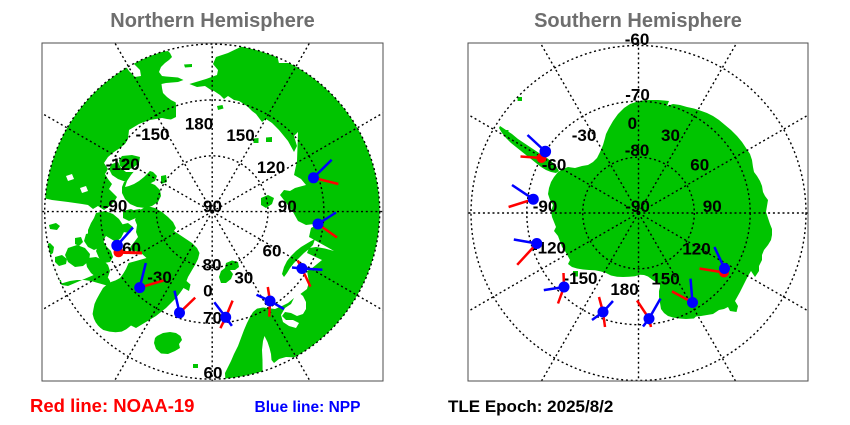 The width and height of the screenshot is (850, 425). What do you see at coordinates (637, 95) in the screenshot?
I see `svg-text: -70` at bounding box center [637, 95].